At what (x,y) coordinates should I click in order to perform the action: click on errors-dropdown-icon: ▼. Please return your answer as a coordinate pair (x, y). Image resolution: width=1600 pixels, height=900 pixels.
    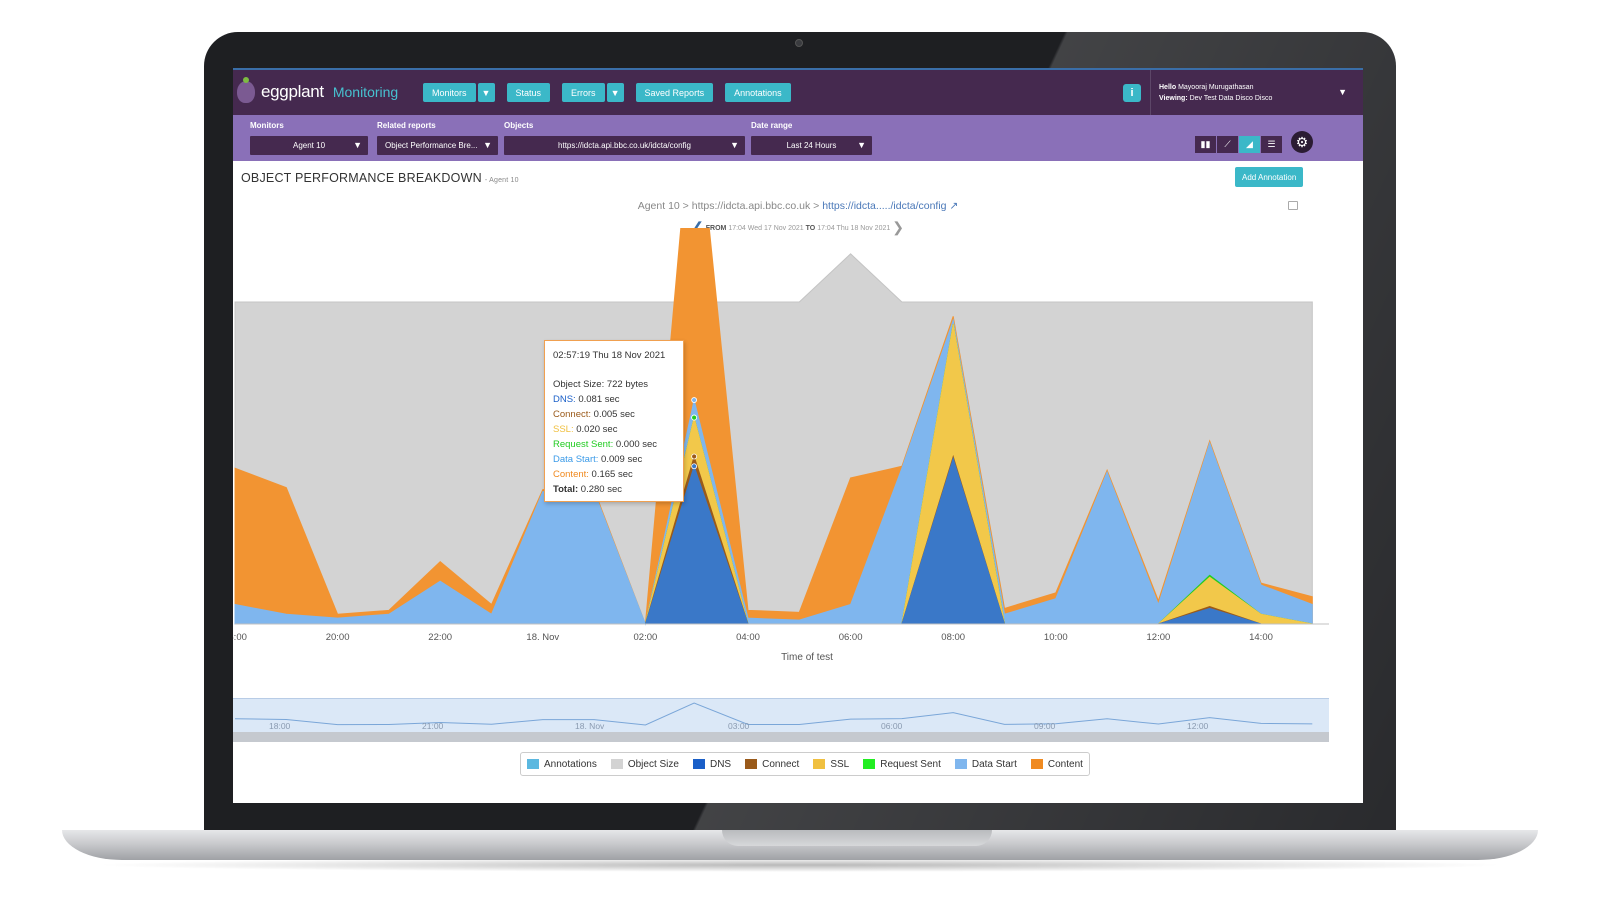
    Looking at the image, I should click on (615, 92).